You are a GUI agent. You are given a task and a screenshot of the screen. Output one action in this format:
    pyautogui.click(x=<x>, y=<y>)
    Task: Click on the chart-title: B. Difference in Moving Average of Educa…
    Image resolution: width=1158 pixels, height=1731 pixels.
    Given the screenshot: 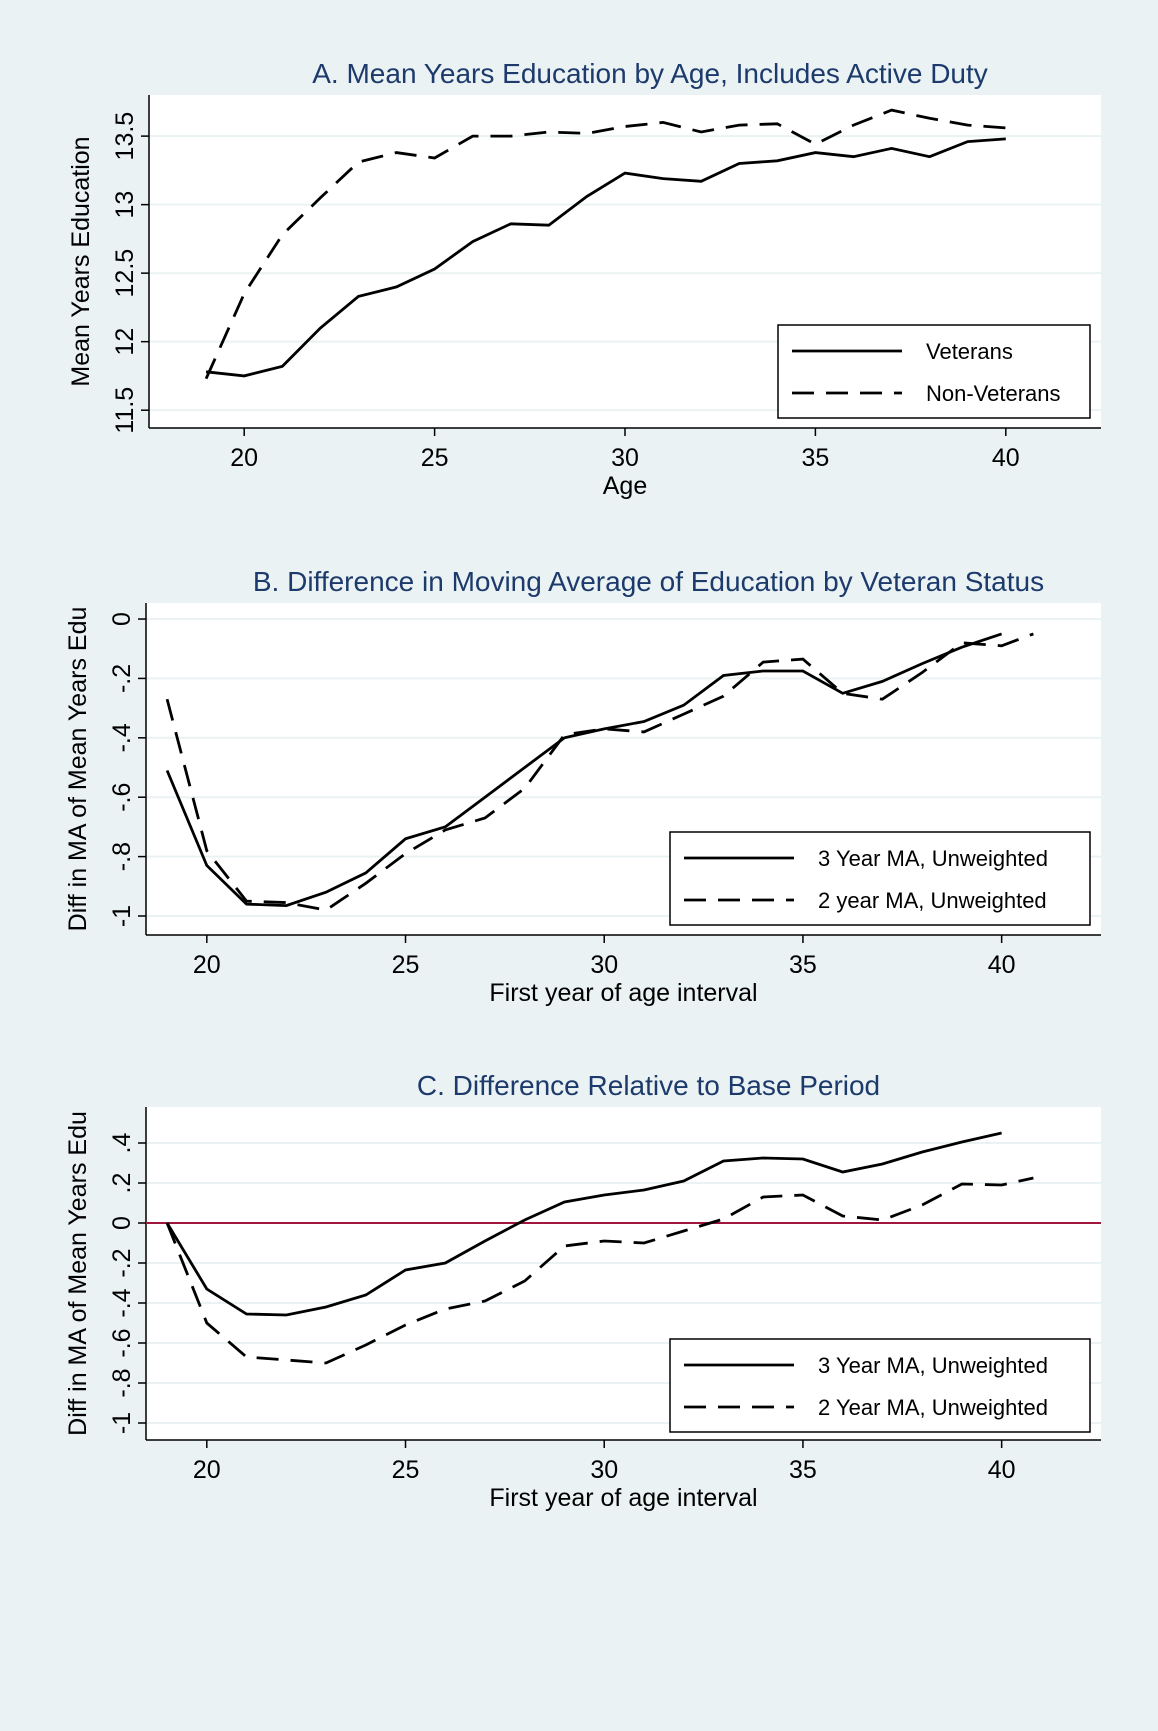 What is the action you would take?
    pyautogui.click(x=648, y=581)
    